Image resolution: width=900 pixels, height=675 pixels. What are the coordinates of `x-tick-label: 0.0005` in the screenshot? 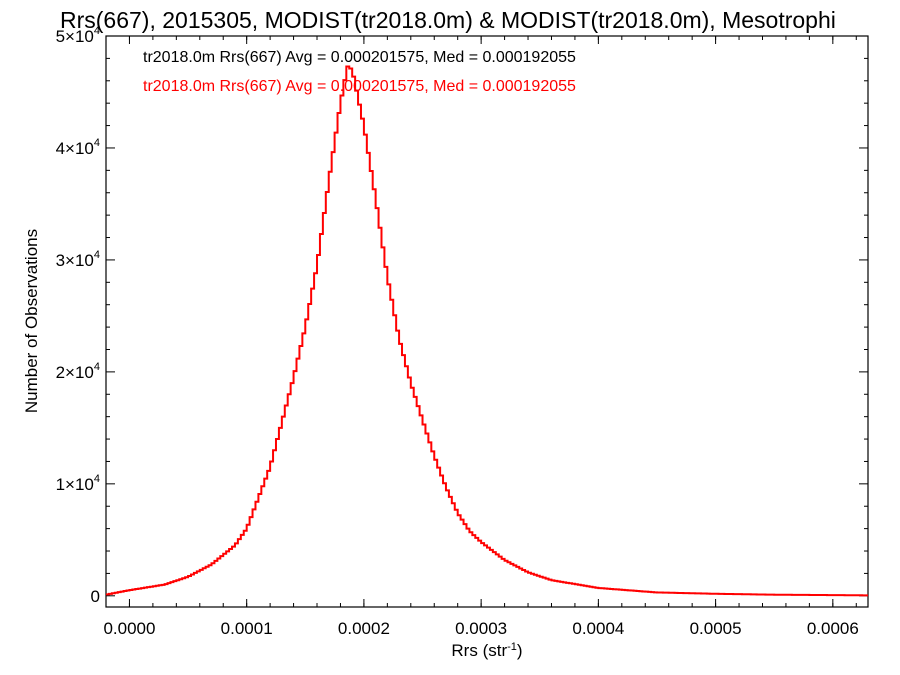 It's located at (716, 628).